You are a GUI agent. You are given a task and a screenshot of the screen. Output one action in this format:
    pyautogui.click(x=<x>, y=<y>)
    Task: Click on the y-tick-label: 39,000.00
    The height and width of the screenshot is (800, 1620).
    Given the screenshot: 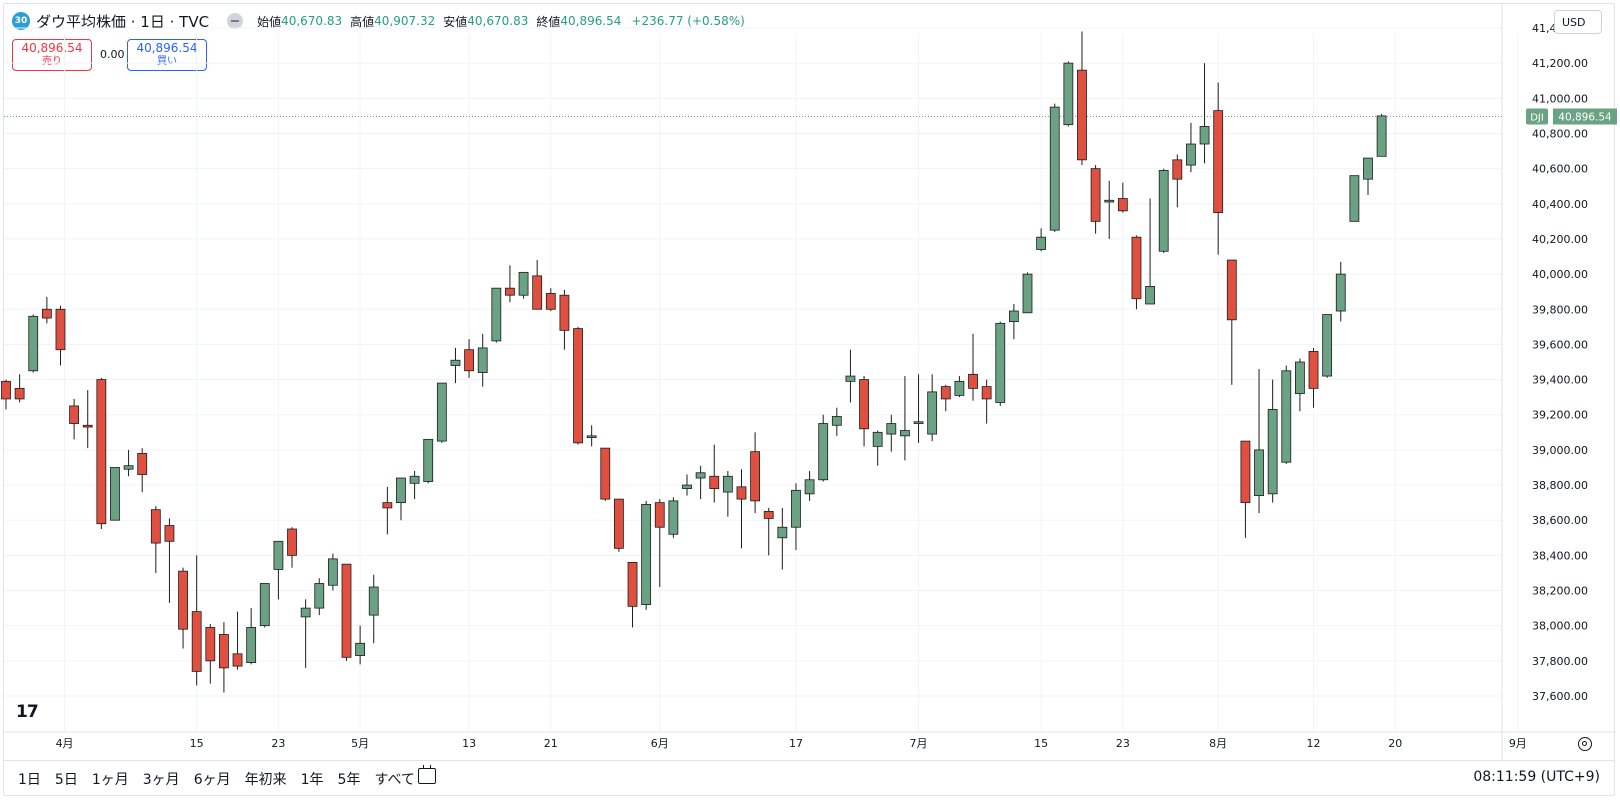 What is the action you would take?
    pyautogui.click(x=1560, y=450)
    